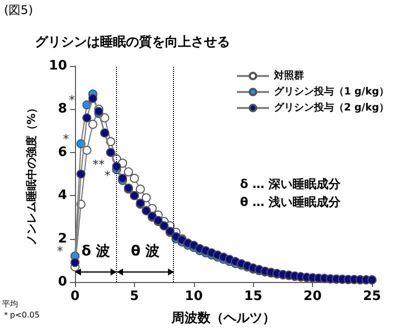 The width and height of the screenshot is (404, 333). I want to click on text: 平均, so click(10, 304).